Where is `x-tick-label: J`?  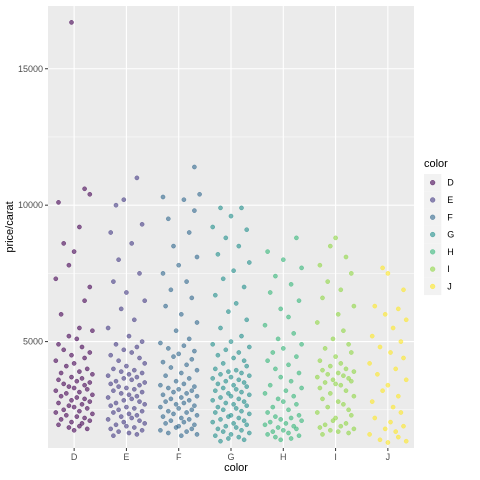 x-tick-label: J is located at coordinates (388, 457).